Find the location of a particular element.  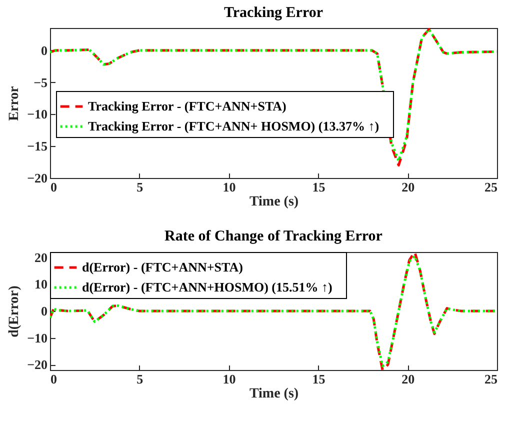

legend-label: Tracking Error - (FTC+ANN+STA) is located at coordinates (187, 106).